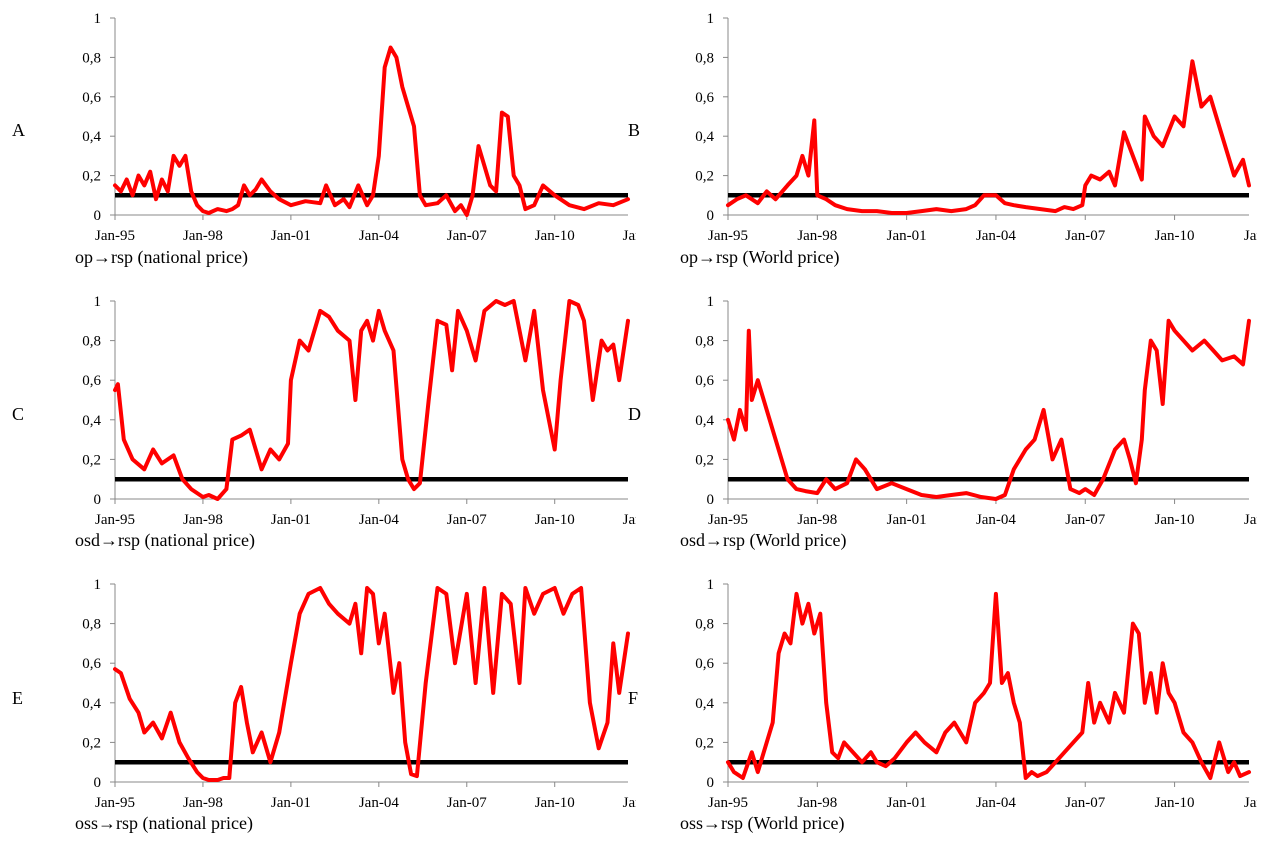 The image size is (1263, 857). What do you see at coordinates (633, 698) in the screenshot?
I see `panel-letter: F` at bounding box center [633, 698].